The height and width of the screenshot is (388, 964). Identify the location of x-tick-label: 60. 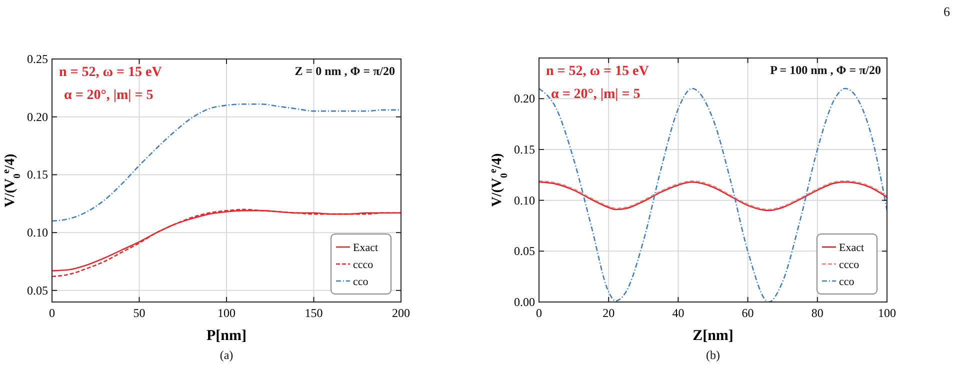
(748, 313).